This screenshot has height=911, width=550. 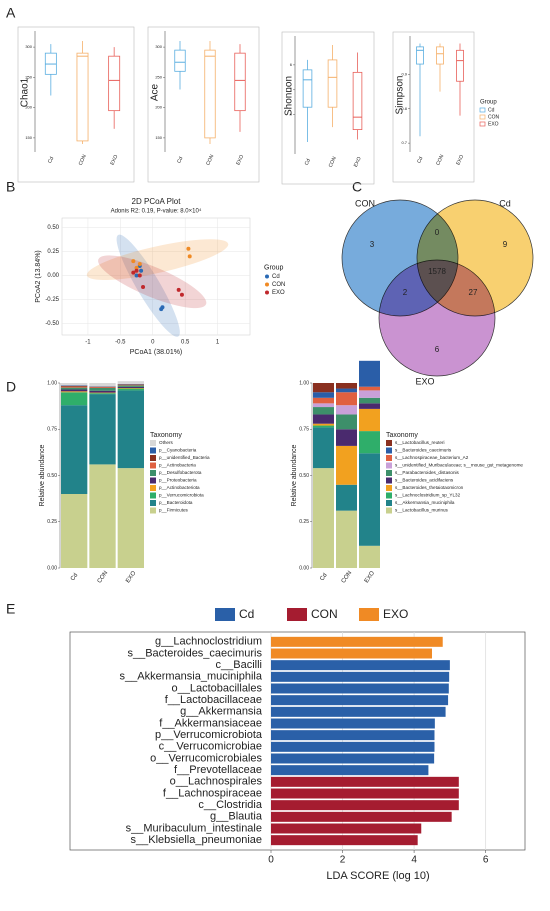 I want to click on y-axis-title: Shonnon, so click(x=289, y=96).